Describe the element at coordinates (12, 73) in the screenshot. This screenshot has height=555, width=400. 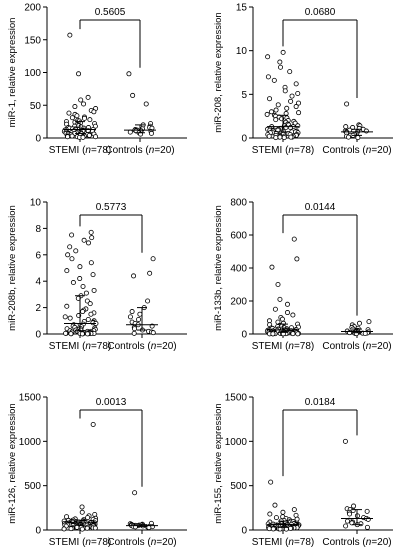
I see `y-axis-label: miR-1, relative expression` at that location.